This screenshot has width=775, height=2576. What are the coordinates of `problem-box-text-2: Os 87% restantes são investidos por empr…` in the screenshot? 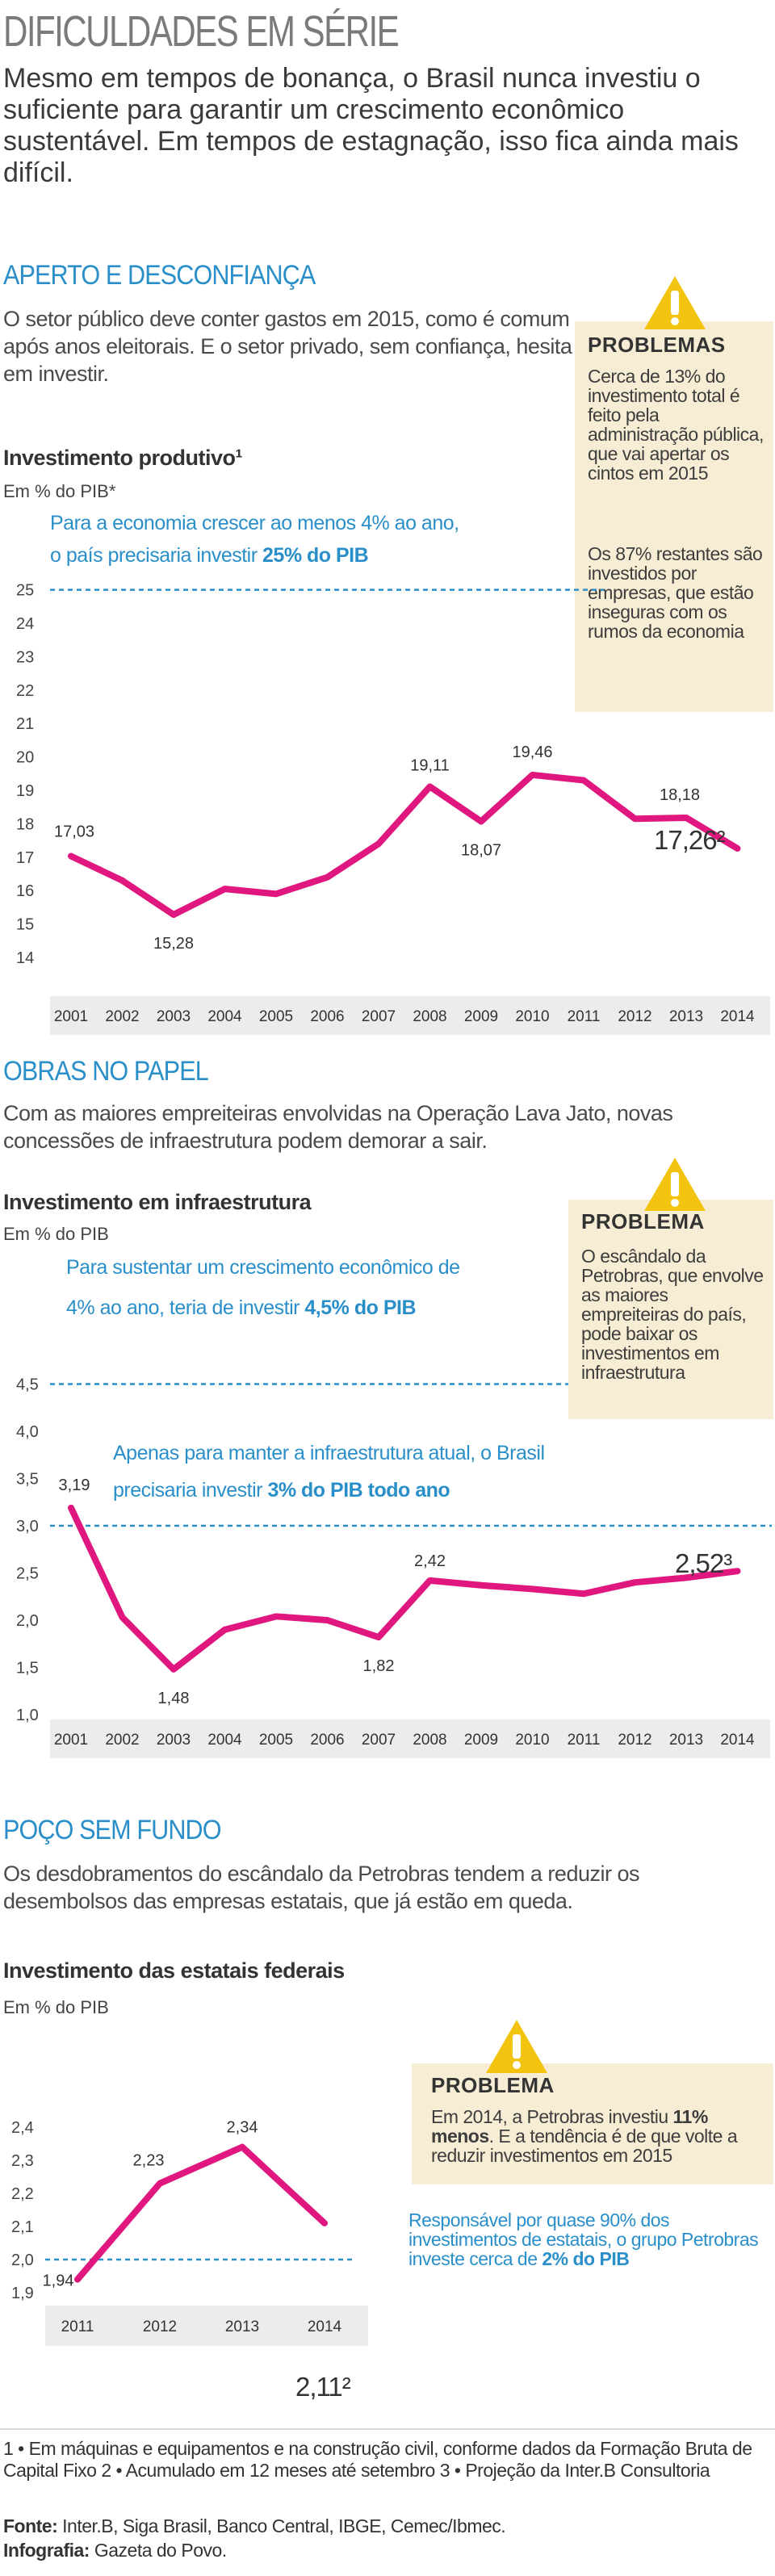 It's located at (675, 592).